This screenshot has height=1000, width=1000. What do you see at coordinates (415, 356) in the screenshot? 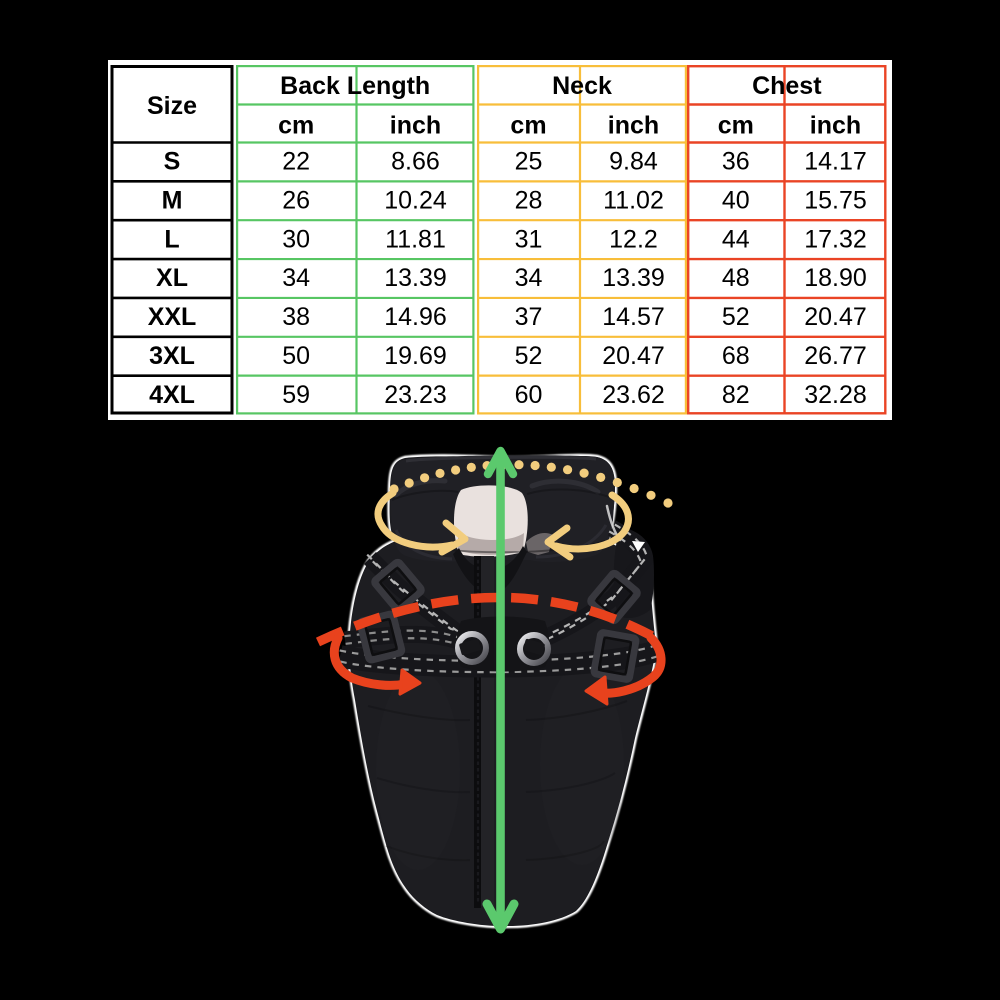
I see `svg-text: 19.69` at bounding box center [415, 356].